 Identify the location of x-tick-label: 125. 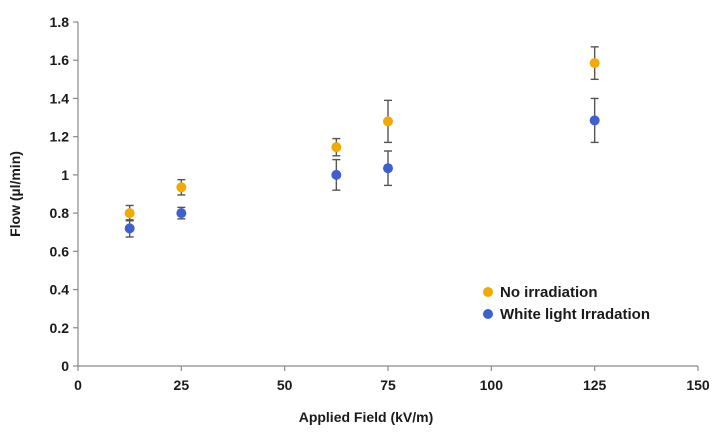
(595, 385).